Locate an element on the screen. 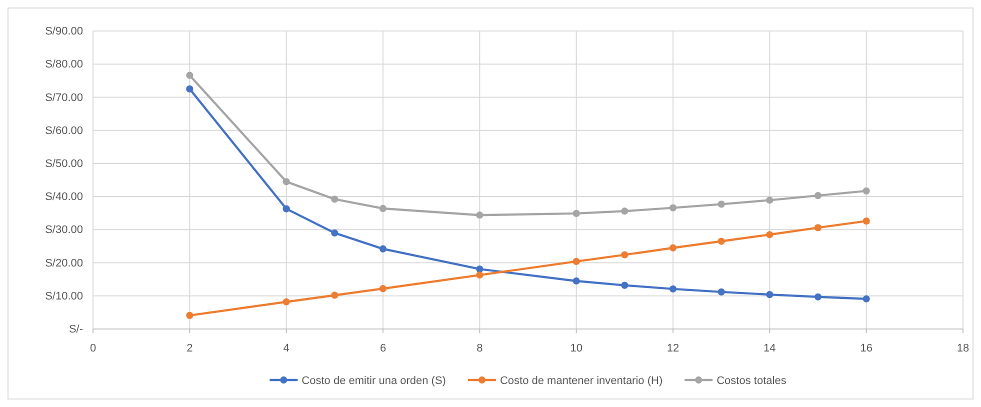 The width and height of the screenshot is (981, 407). x-tick-label: 0 is located at coordinates (93, 348).